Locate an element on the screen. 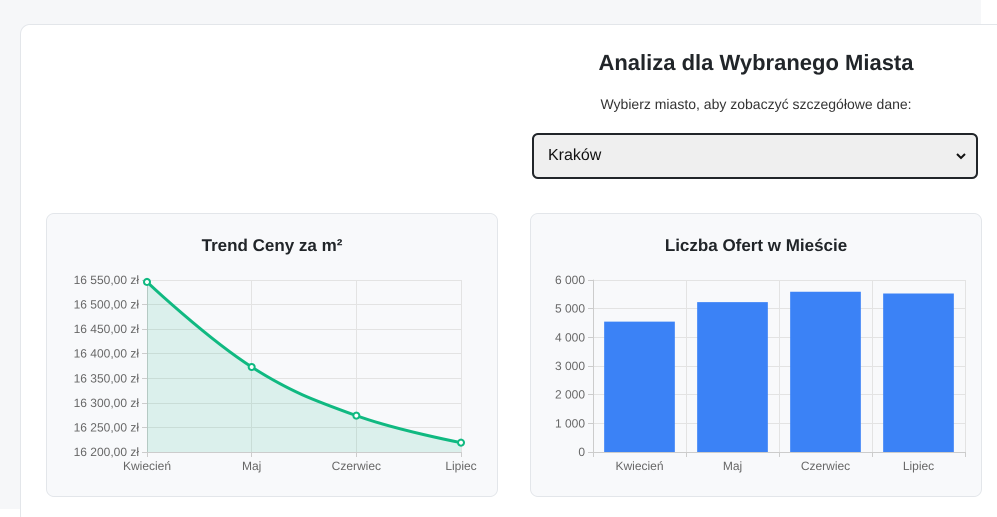 This screenshot has width=997, height=517. y-tick-label: 3 000 is located at coordinates (570, 366).